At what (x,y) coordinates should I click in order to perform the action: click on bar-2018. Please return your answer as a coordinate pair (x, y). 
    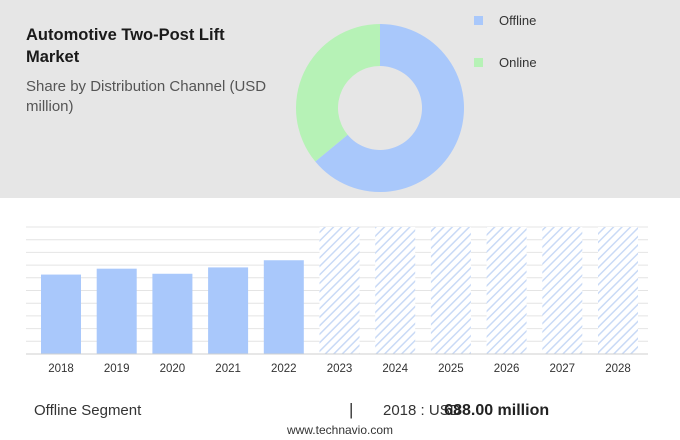
    Looking at the image, I should click on (61, 314).